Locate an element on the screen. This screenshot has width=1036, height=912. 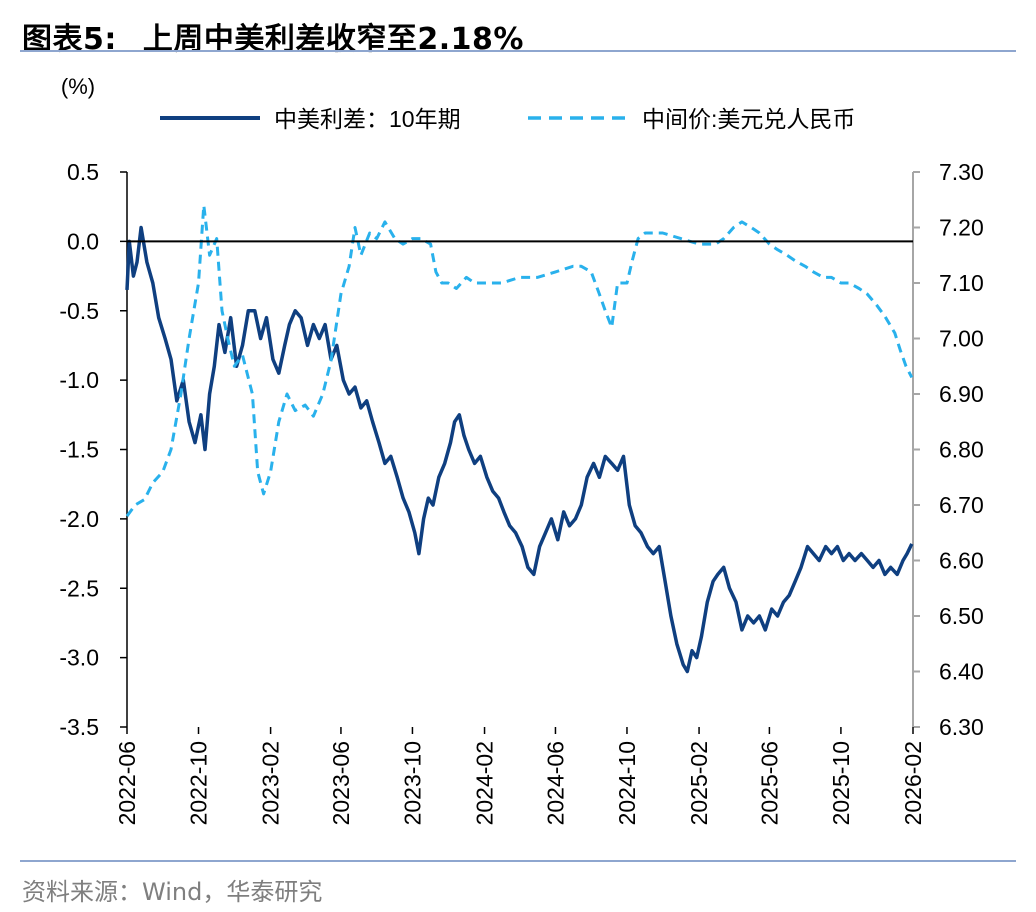
right-axis-tick-label: 6.80 is located at coordinates (961, 450).